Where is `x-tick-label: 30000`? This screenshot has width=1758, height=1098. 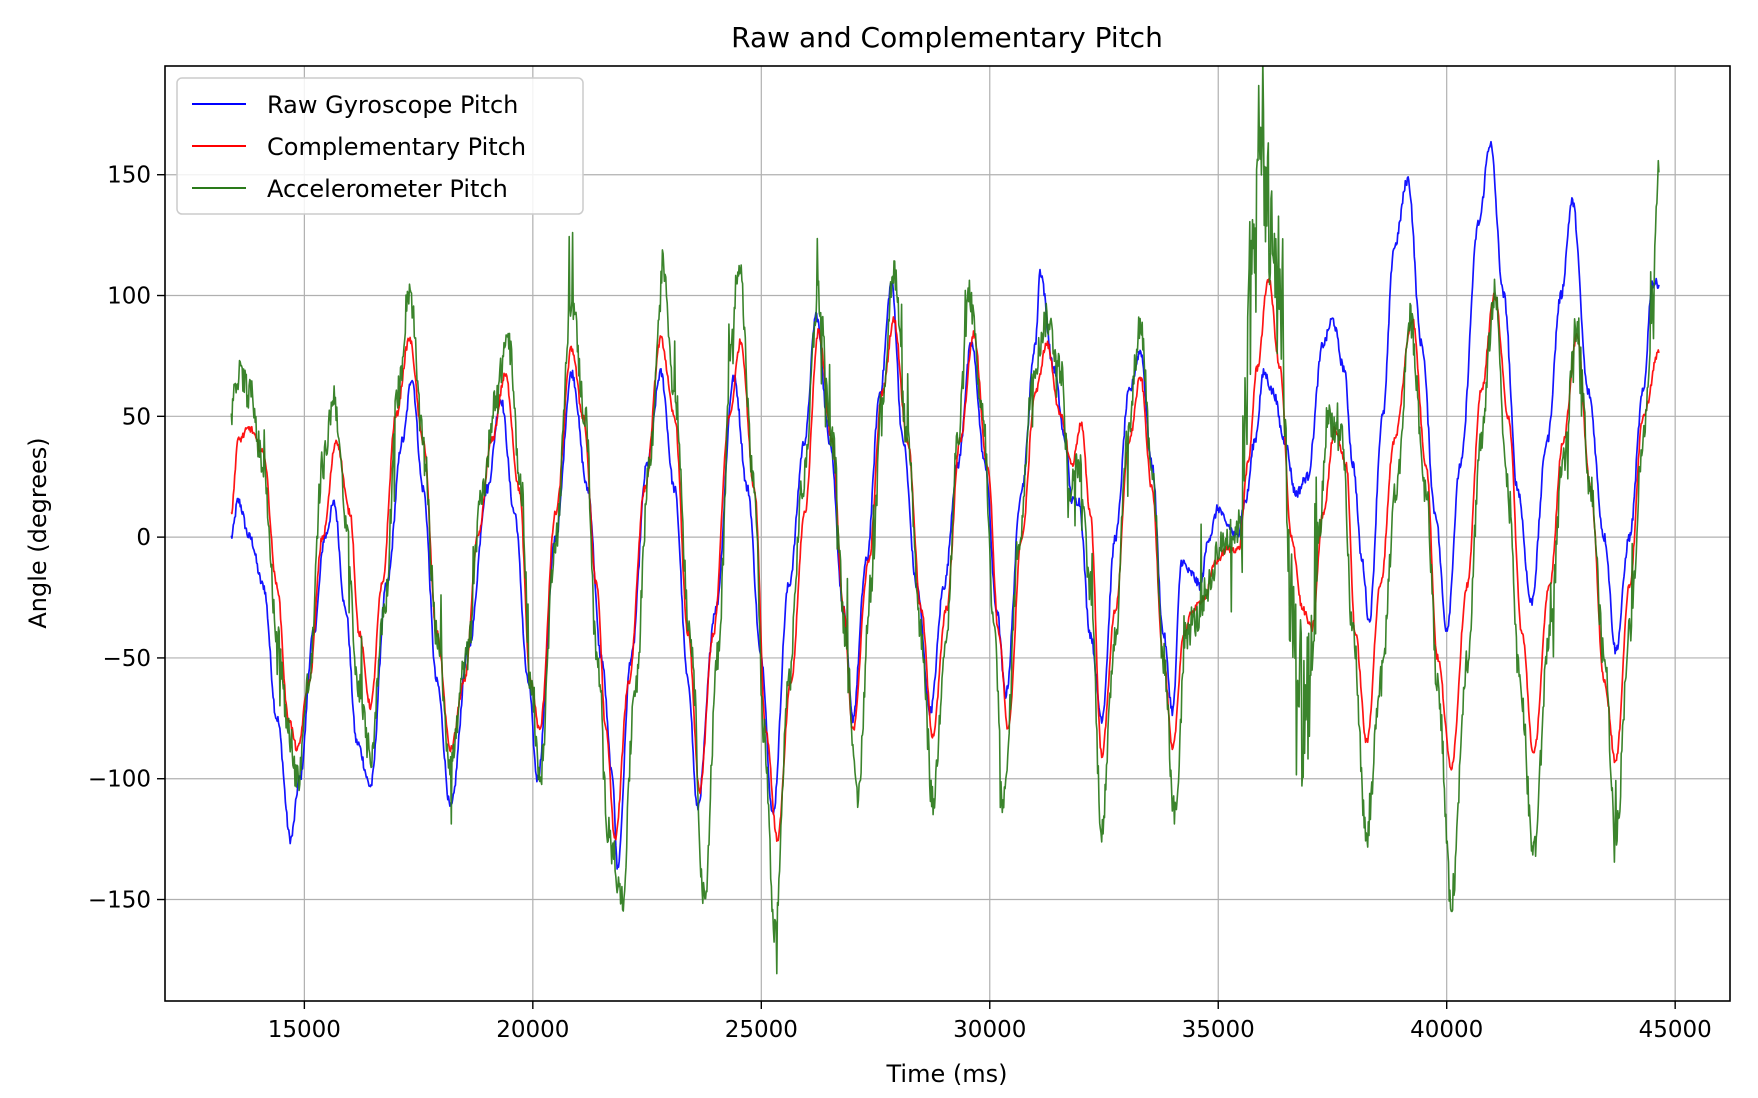 x-tick-label: 30000 is located at coordinates (989, 1030).